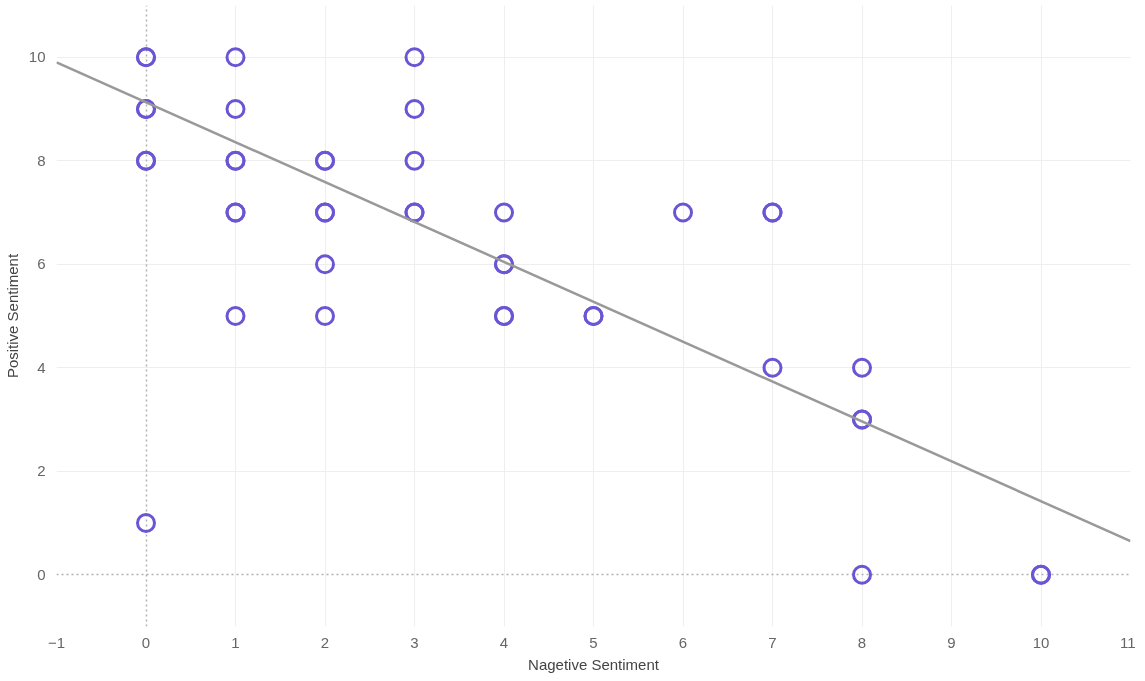 This screenshot has width=1145, height=681. Describe the element at coordinates (41, 160) in the screenshot. I see `y-tick-label: 8` at that location.